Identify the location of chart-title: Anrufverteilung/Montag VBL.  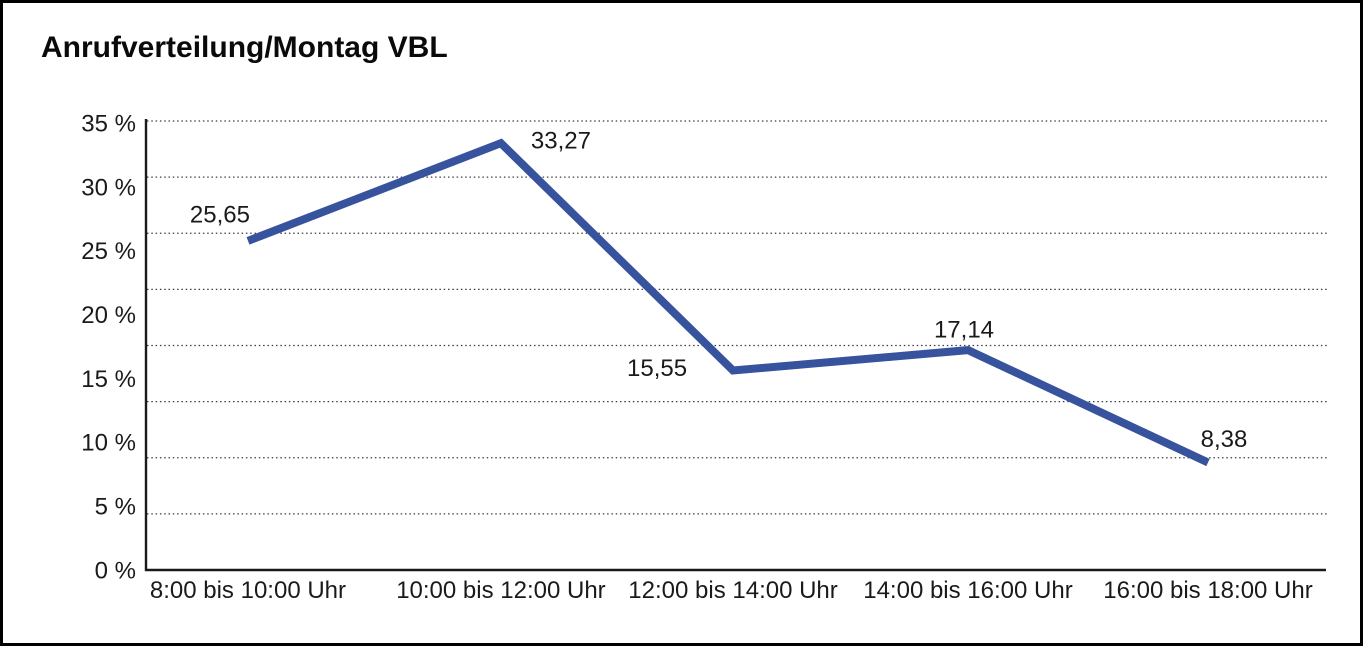
(244, 47).